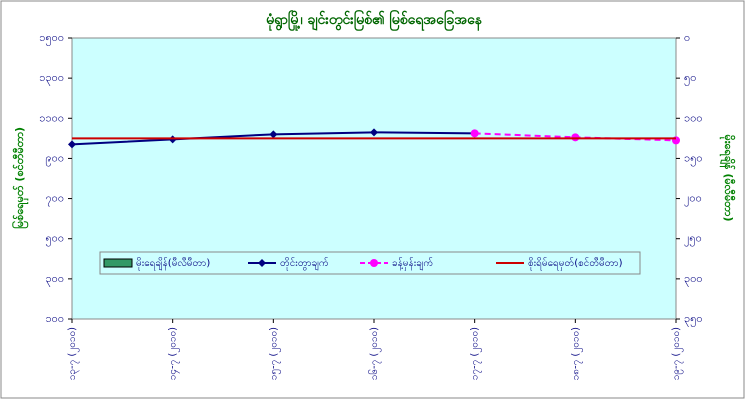 This screenshot has height=400, width=745. I want to click on y2-tick-label: ၂၅၀, so click(693, 239).